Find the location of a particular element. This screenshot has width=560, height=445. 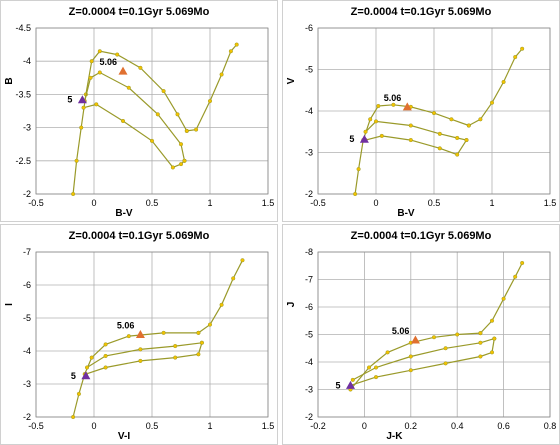

y-tick-label: -7 is located at coordinates (27, 252).